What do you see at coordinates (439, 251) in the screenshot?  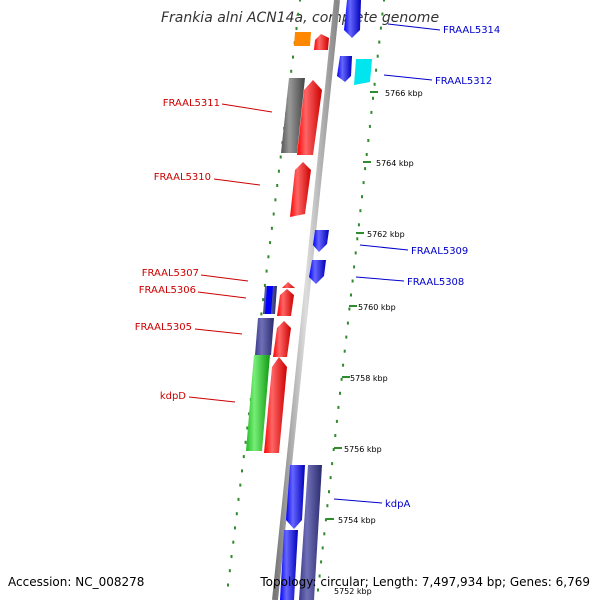 I see `label-fraal5309: FRAAL5309` at bounding box center [439, 251].